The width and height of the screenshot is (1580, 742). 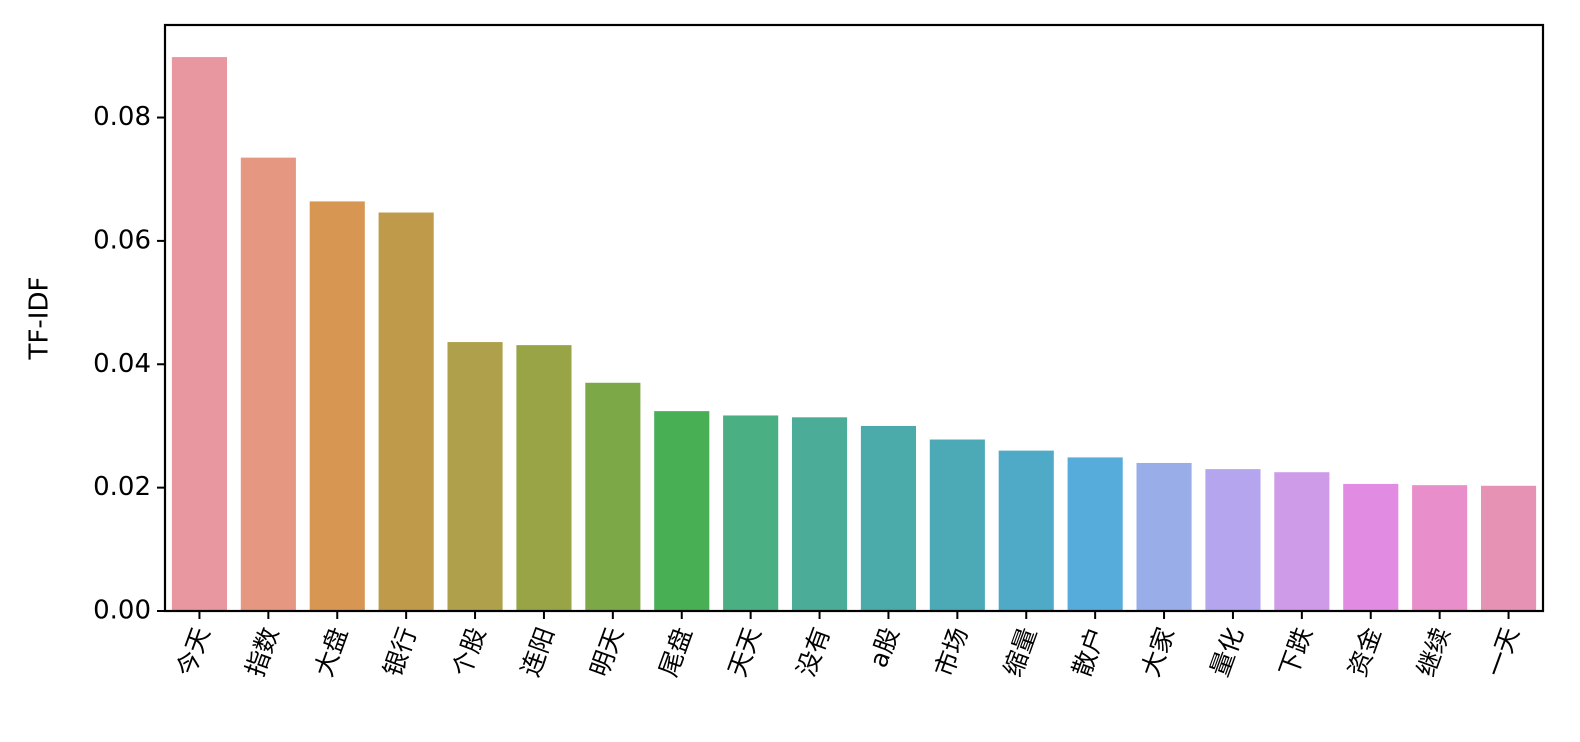 What do you see at coordinates (676, 652) in the screenshot?
I see `x-tick-label: 尾盘` at bounding box center [676, 652].